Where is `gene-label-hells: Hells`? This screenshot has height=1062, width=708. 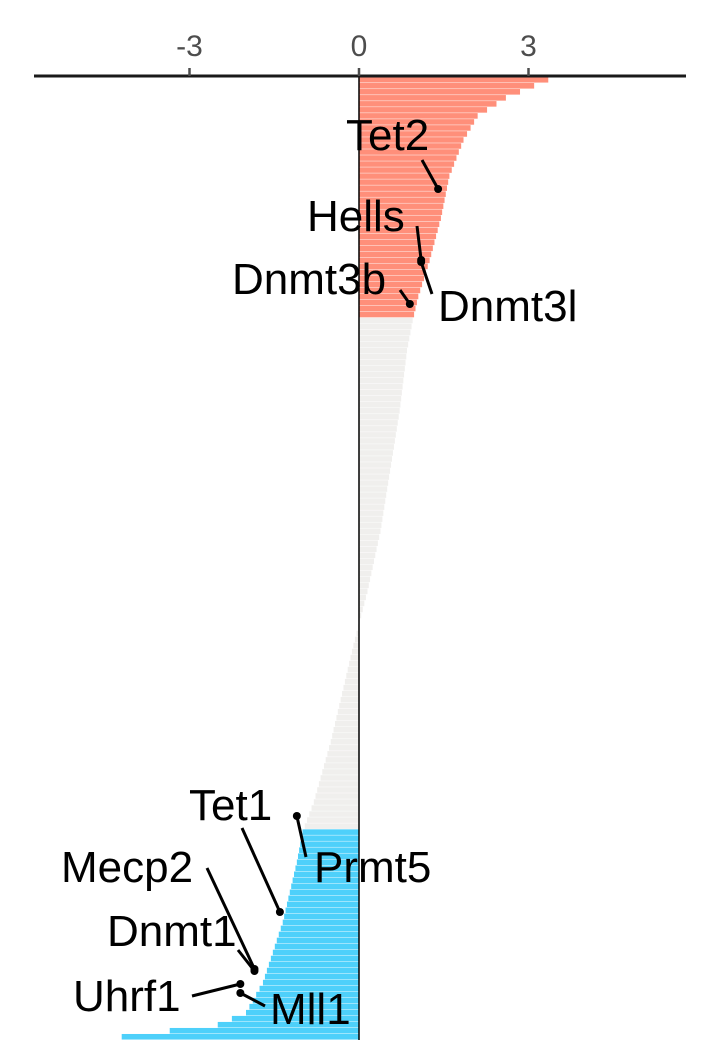
gene-label-hells: Hells is located at coordinates (356, 216).